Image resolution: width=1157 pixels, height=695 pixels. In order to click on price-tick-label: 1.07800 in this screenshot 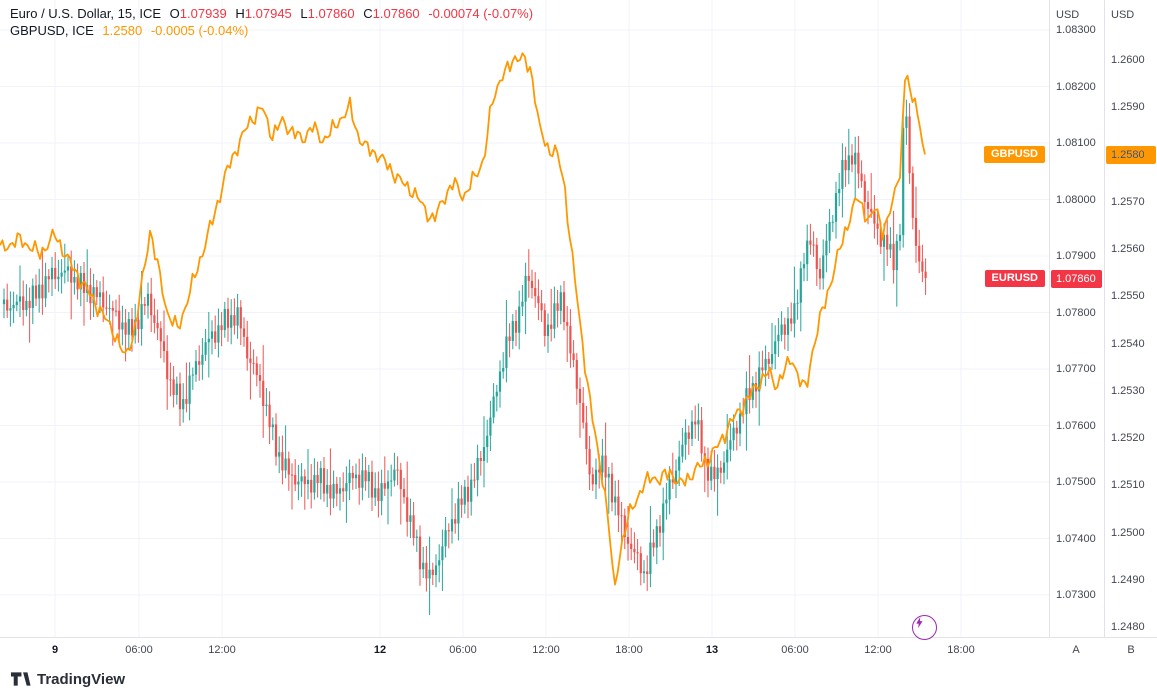, I will do `click(1076, 312)`.